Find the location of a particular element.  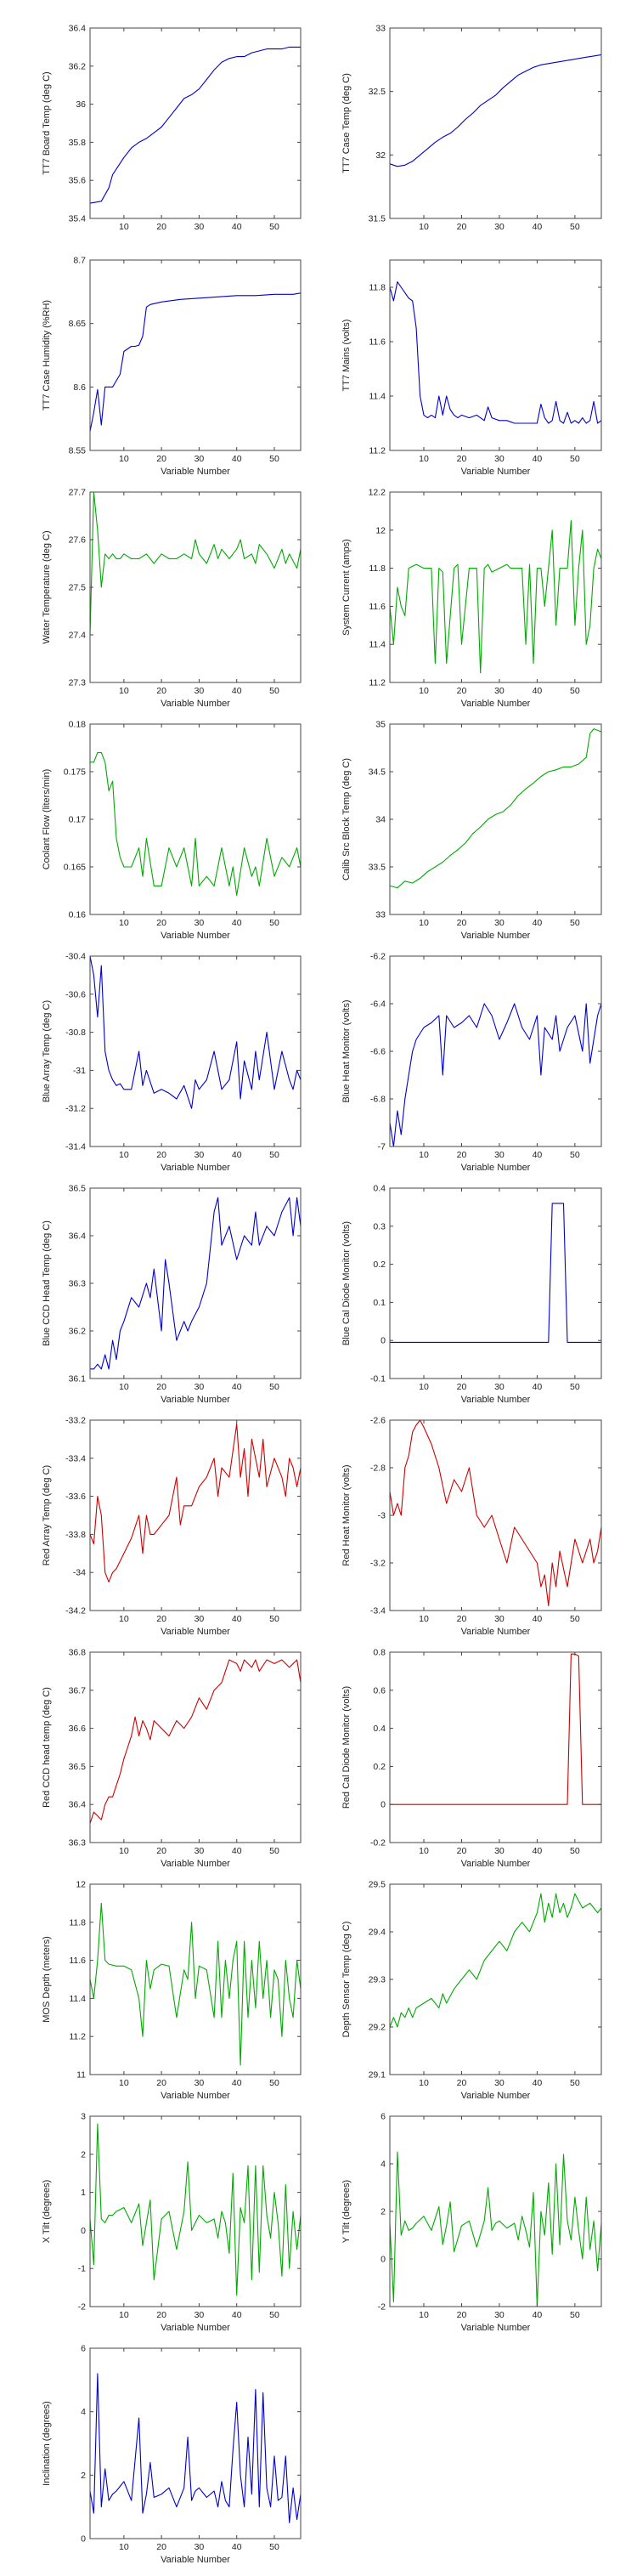

y-tick-label: 33 is located at coordinates (380, 29).